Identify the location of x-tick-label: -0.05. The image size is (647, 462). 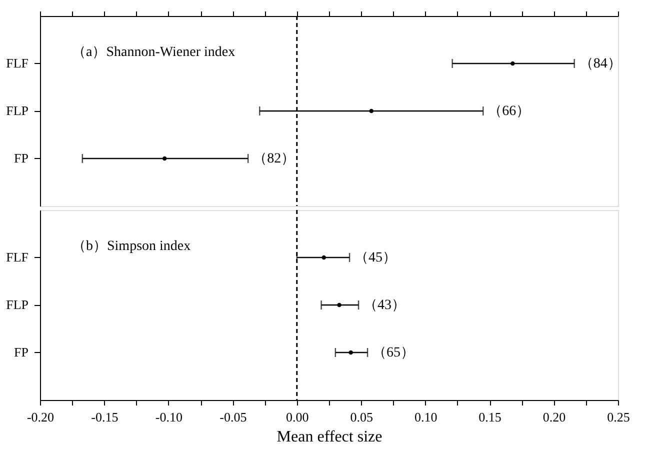
(233, 417).